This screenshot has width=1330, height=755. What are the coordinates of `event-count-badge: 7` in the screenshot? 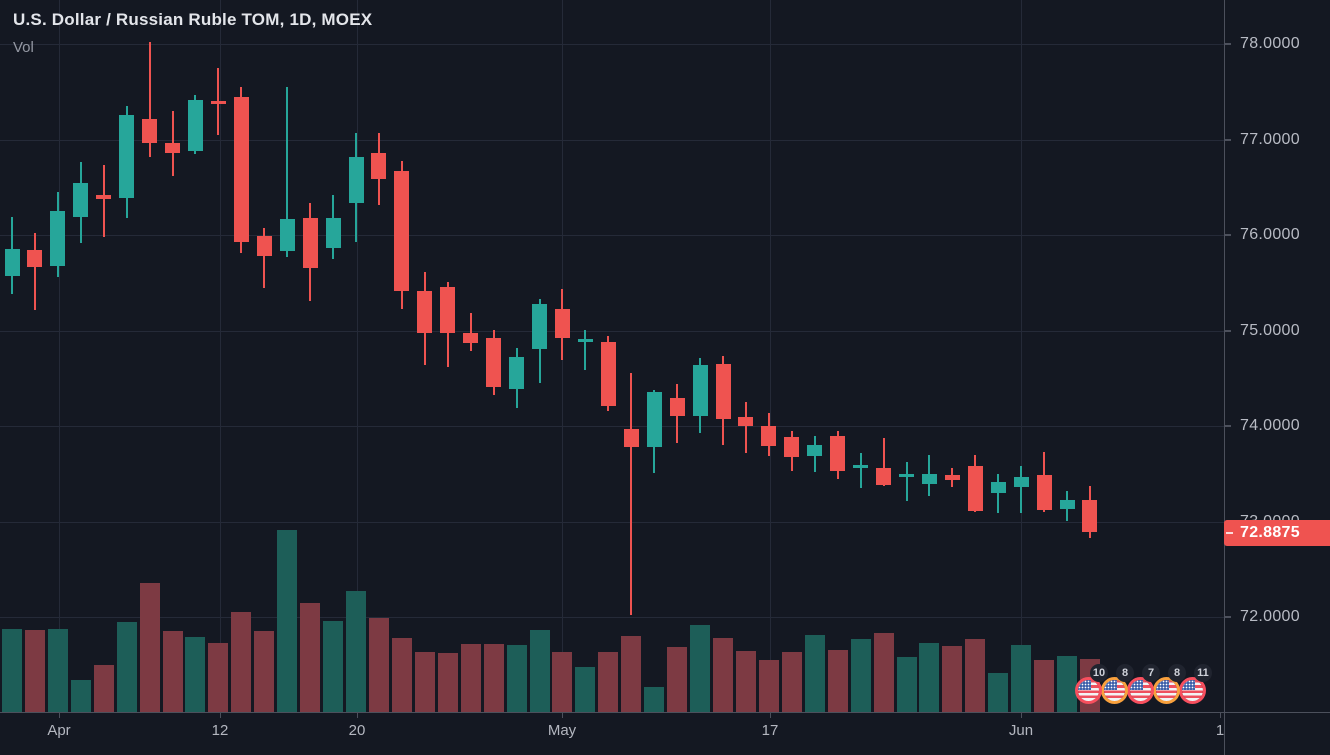 It's located at (1151, 673).